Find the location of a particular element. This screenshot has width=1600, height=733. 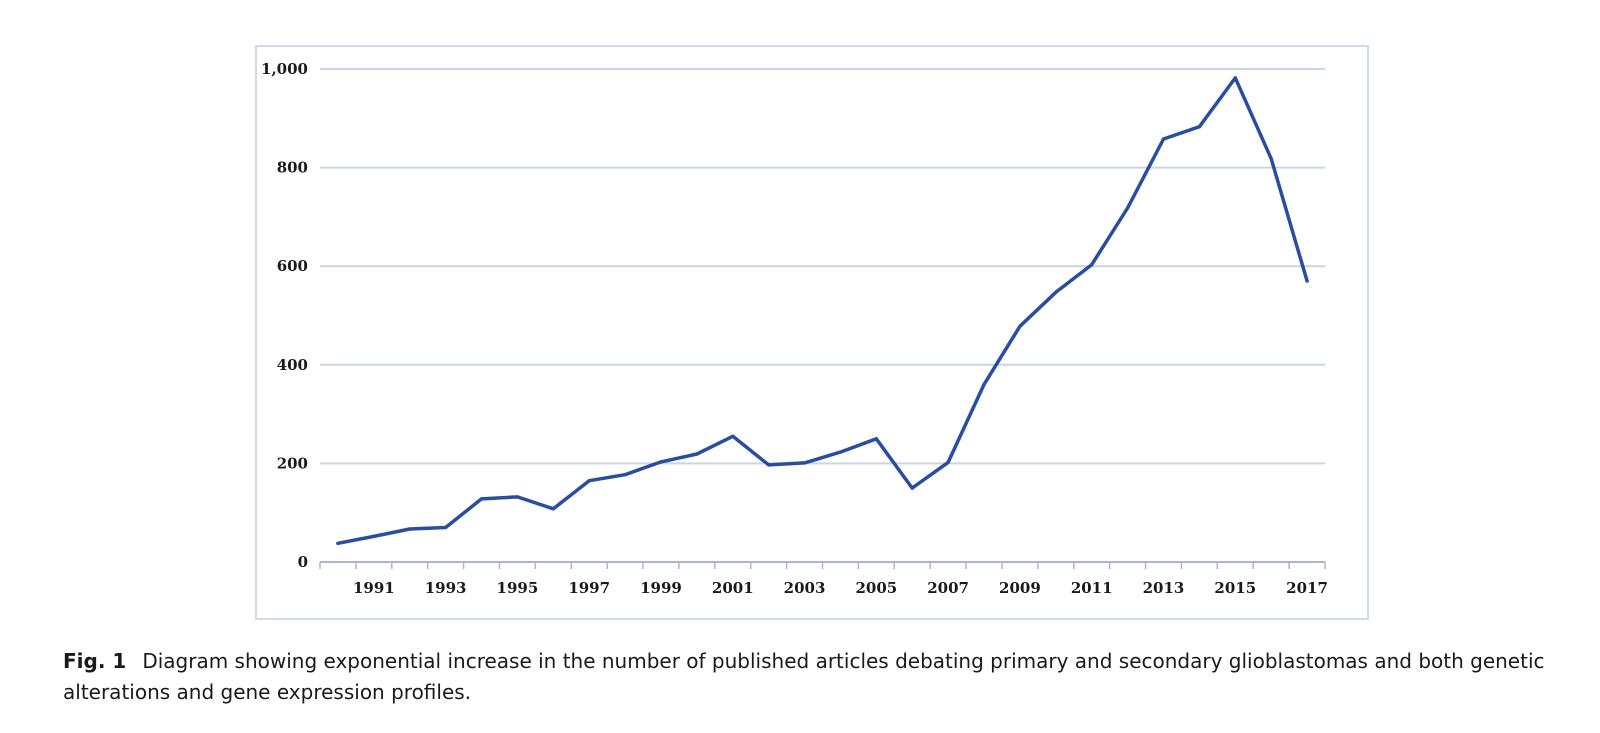

x-tick-label: 1993 is located at coordinates (446, 588).